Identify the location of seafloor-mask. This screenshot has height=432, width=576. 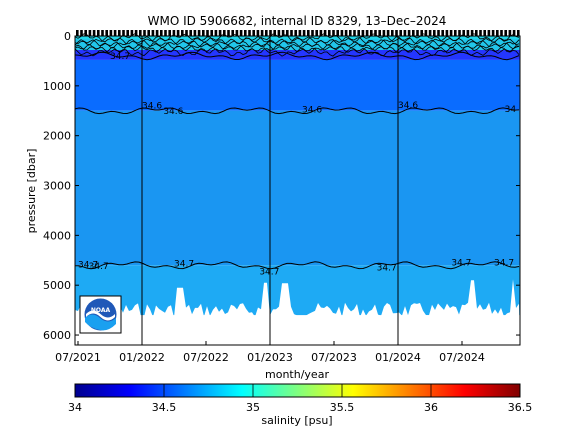
(297, 312).